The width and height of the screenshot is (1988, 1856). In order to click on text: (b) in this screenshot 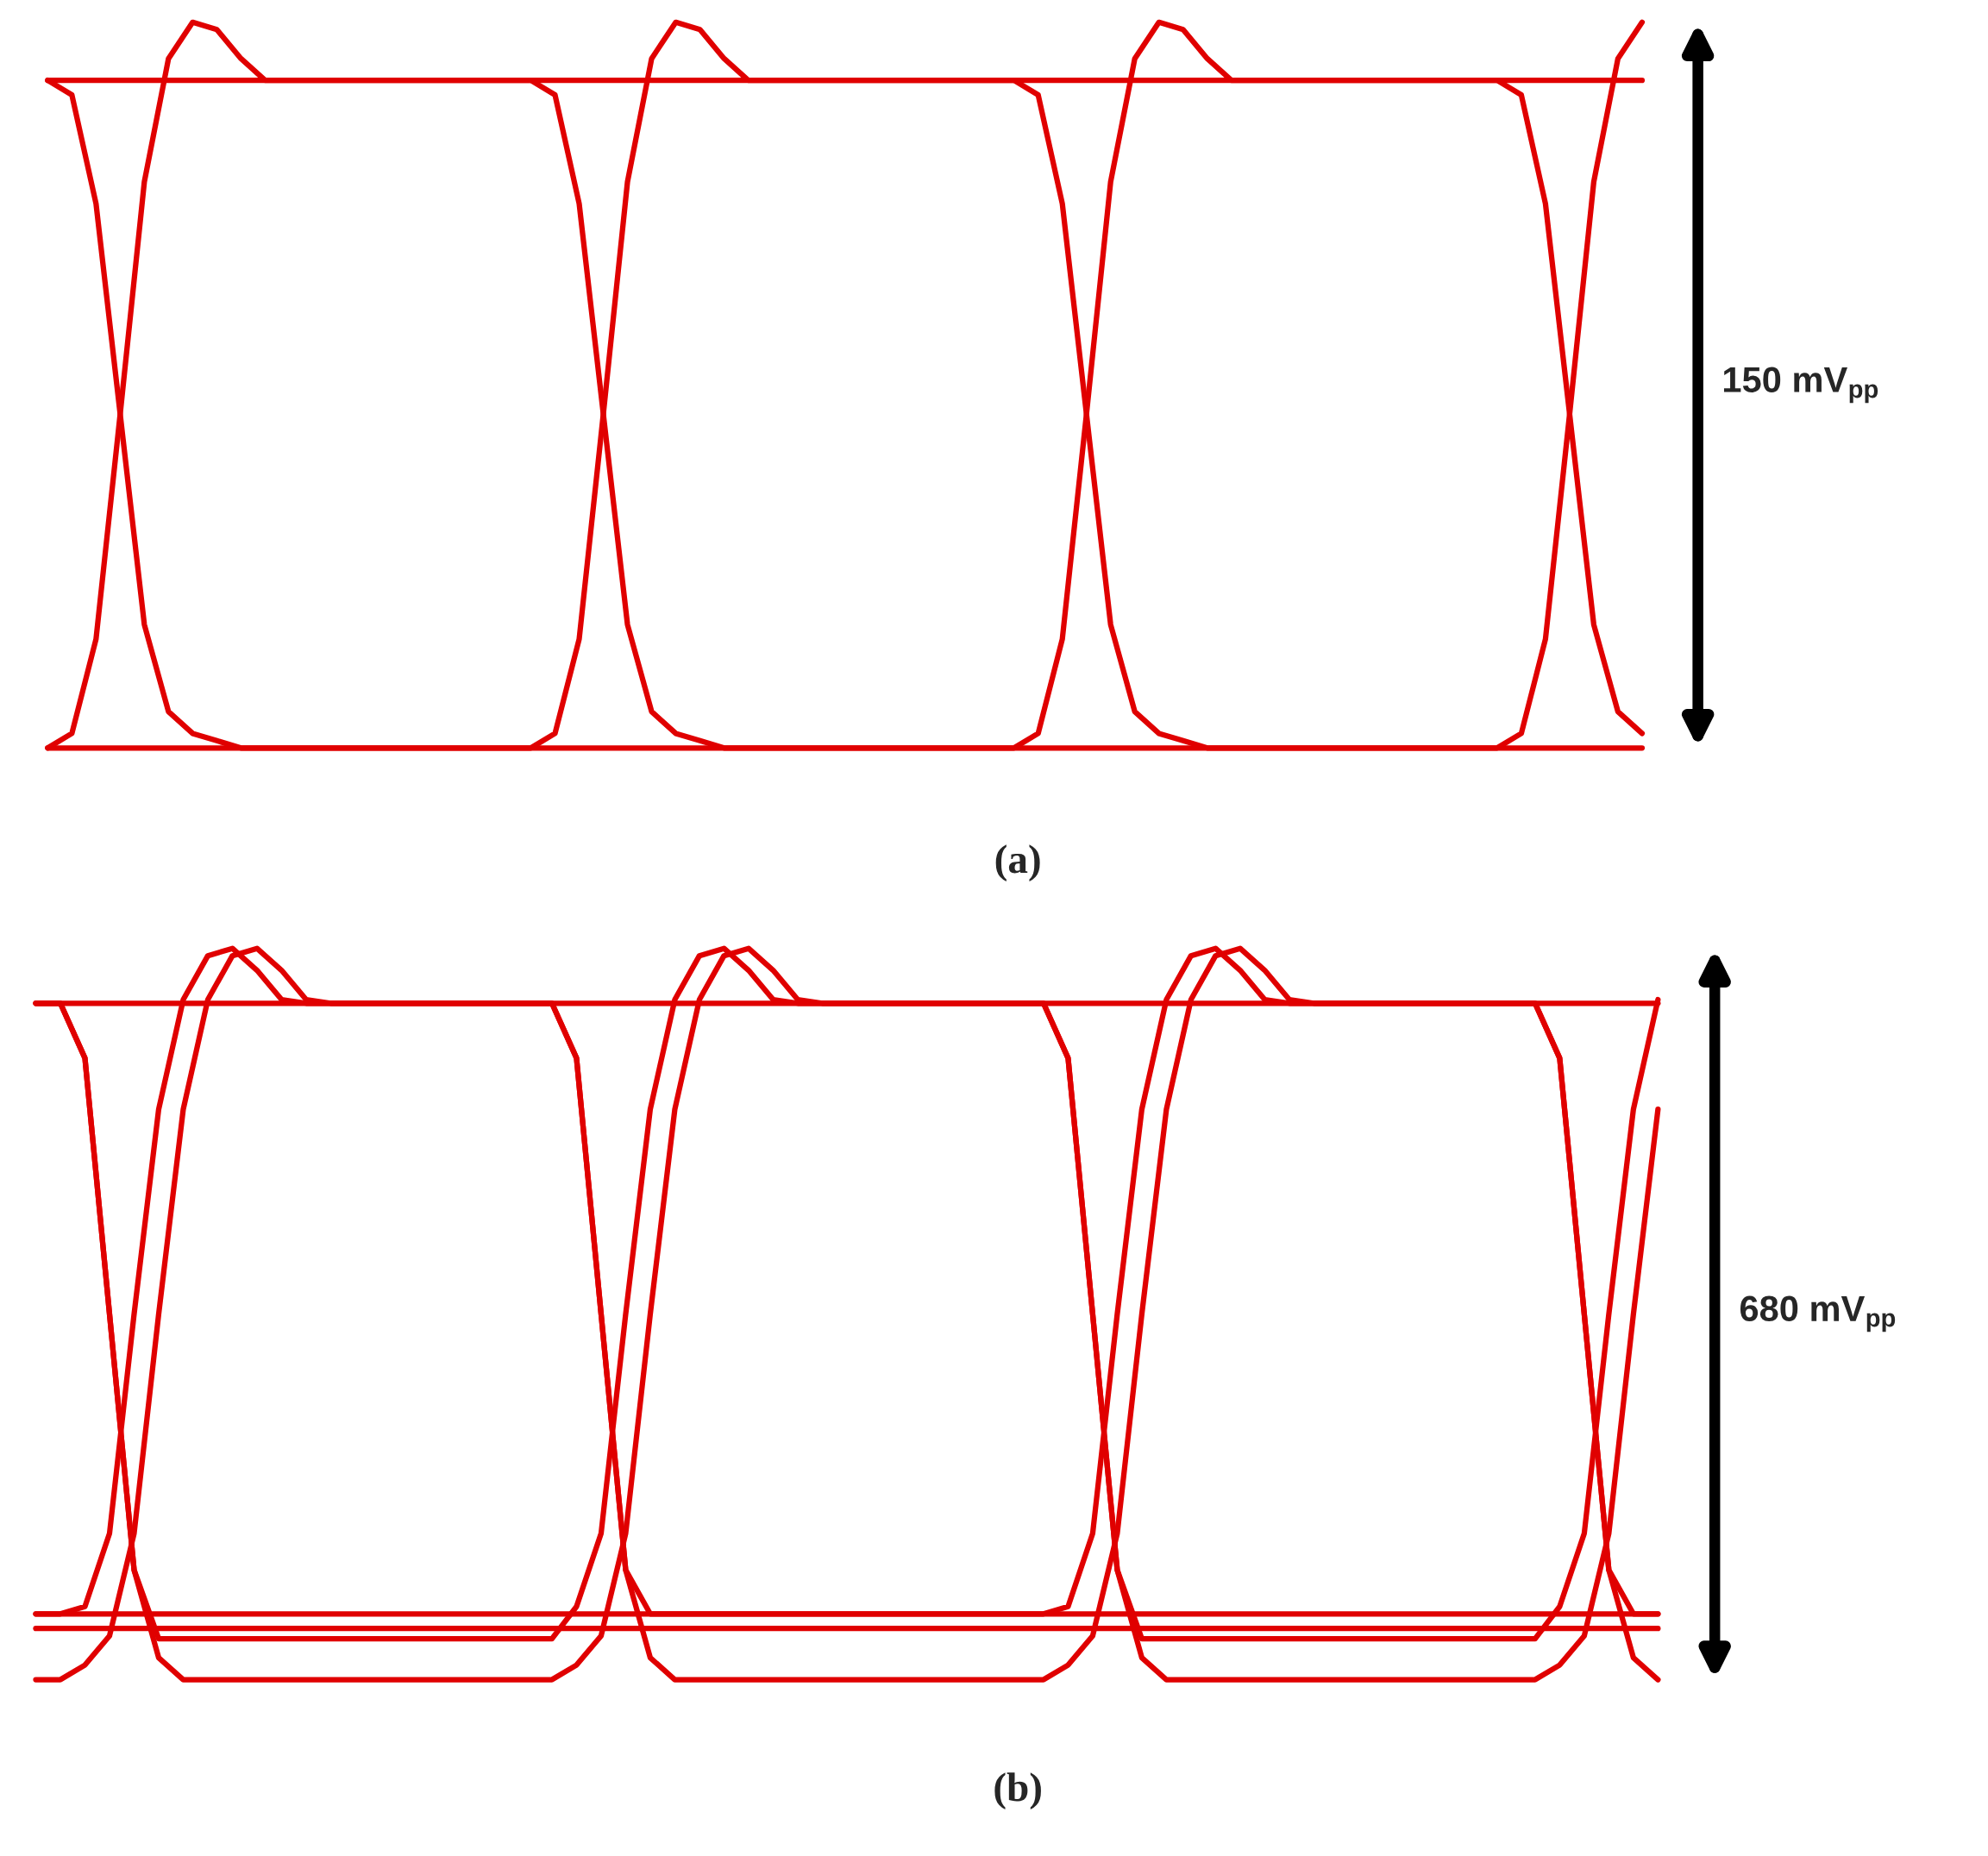, I will do `click(1017, 1791)`.